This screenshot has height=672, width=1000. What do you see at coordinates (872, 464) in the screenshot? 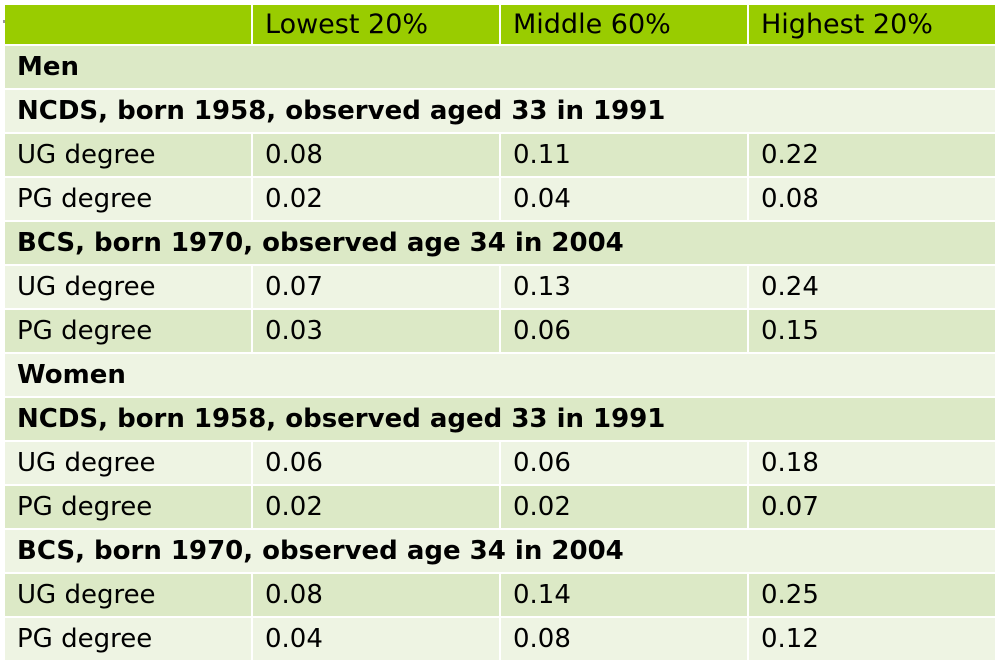
I see `value-highest: 0.18` at bounding box center [872, 464].